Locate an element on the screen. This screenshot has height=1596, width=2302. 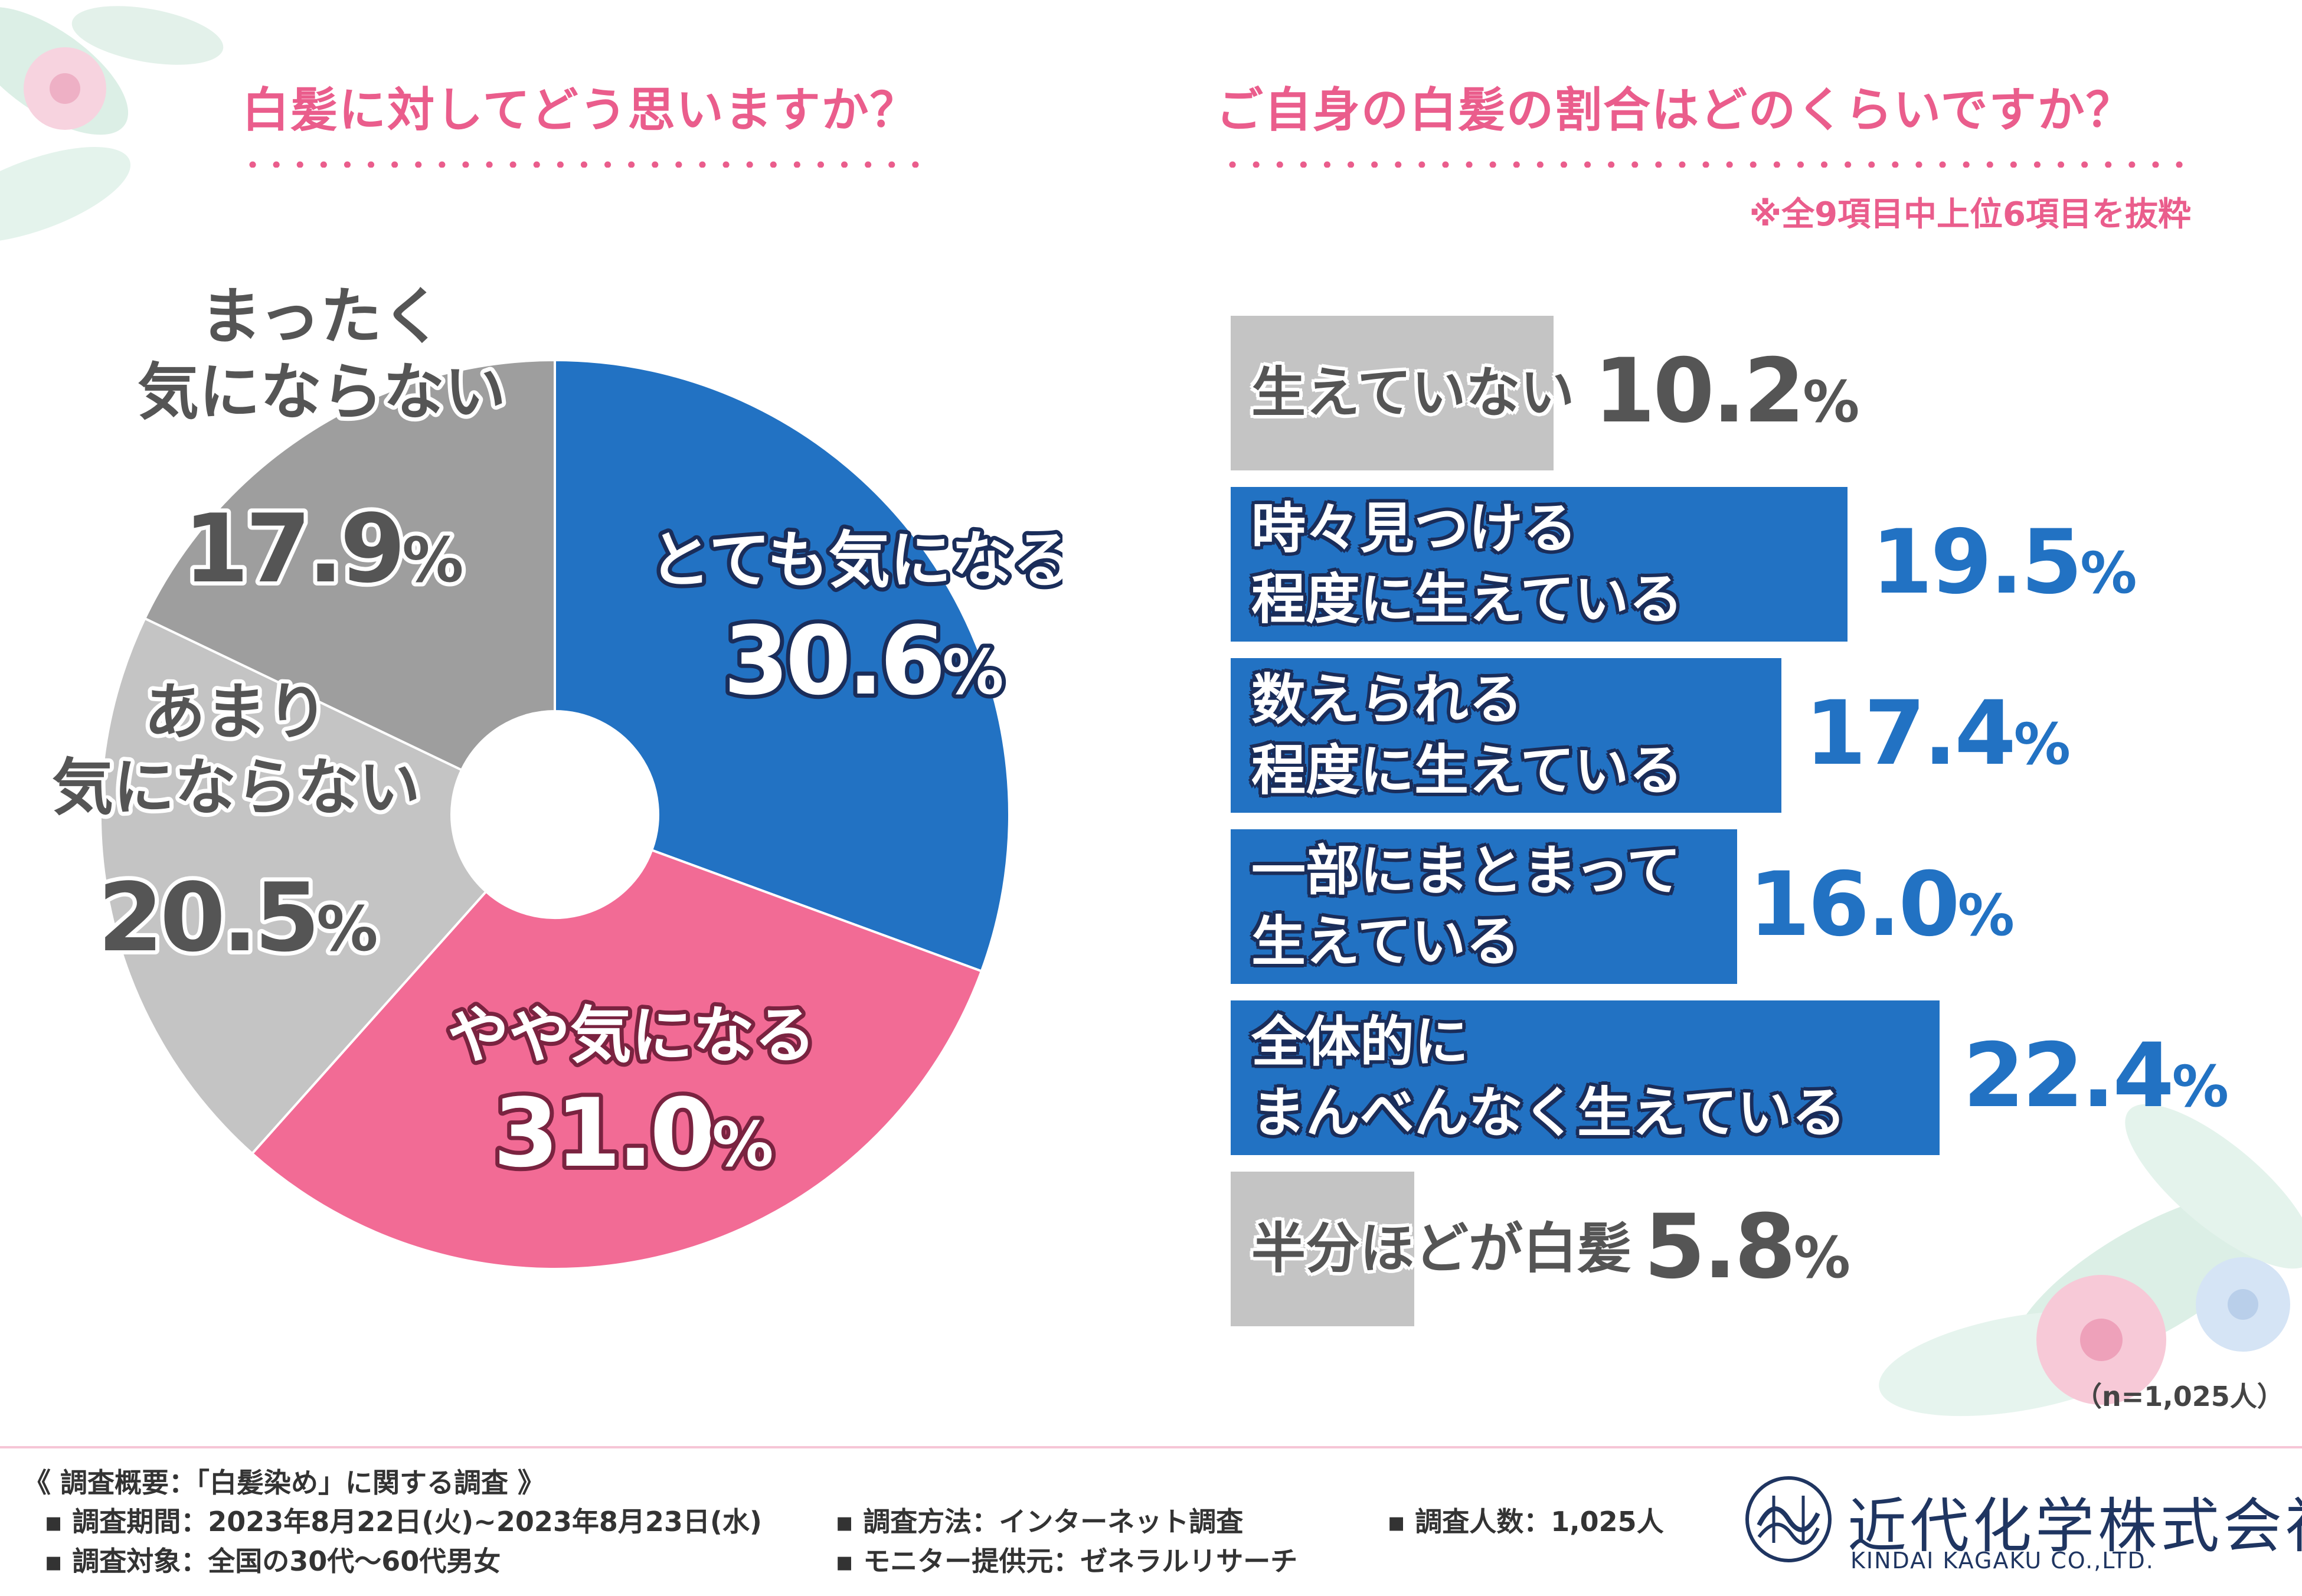
company-name-en: KINDAI KAGAKU CO.,LTD. is located at coordinates (2002, 1561).